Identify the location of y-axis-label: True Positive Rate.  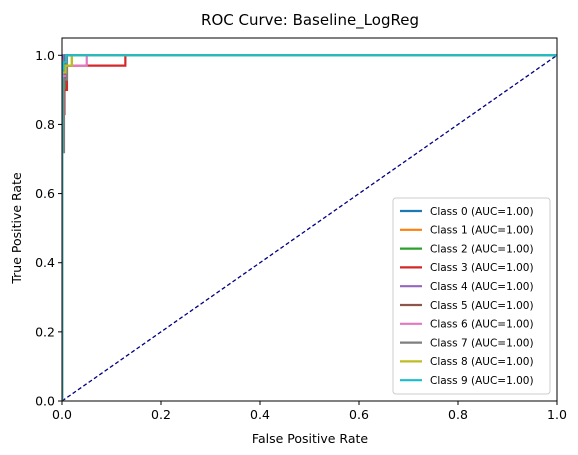
(16, 228).